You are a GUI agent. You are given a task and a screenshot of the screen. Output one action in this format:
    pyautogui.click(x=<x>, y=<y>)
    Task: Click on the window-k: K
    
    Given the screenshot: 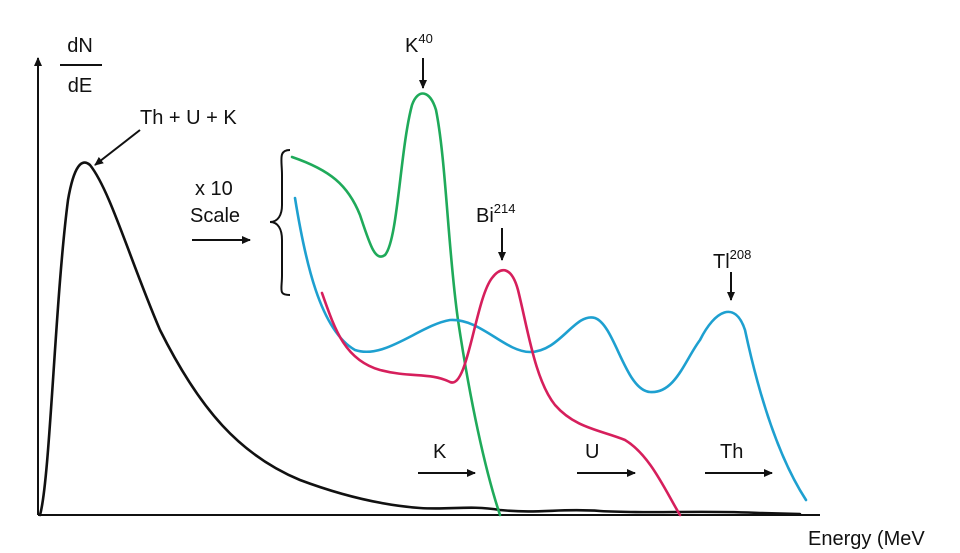 What is the action you would take?
    pyautogui.click(x=440, y=452)
    